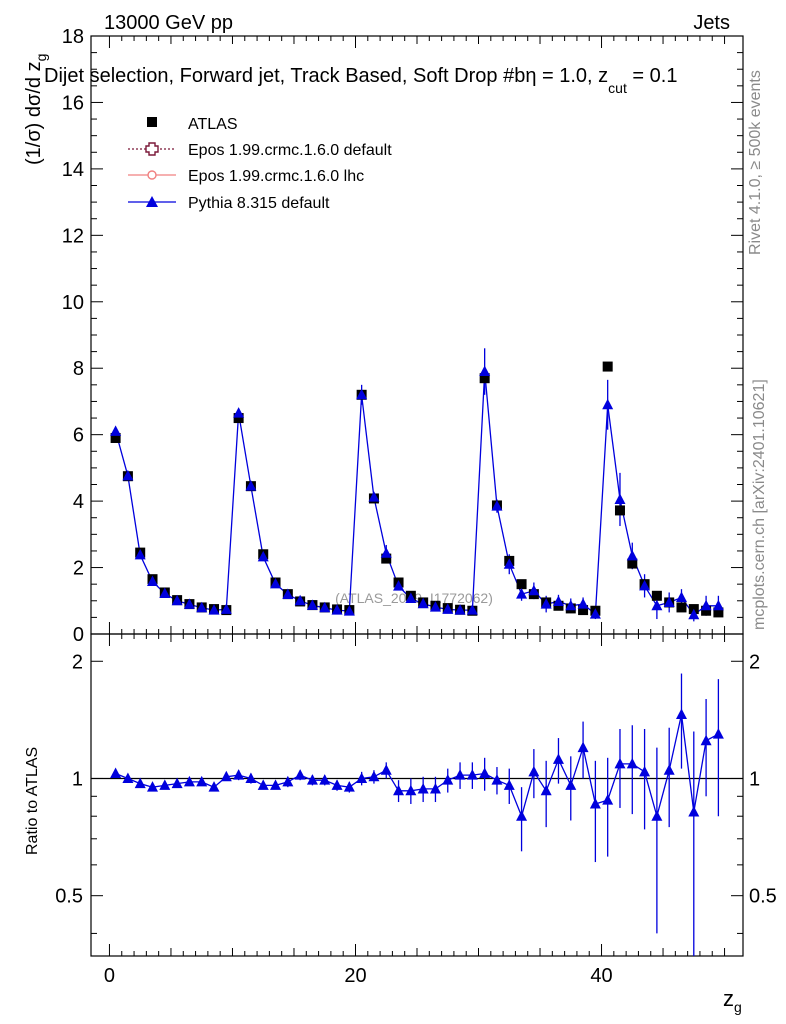 This screenshot has height=1024, width=786. Describe the element at coordinates (355, 976) in the screenshot. I see `ratio-xtick-label: 20` at that location.